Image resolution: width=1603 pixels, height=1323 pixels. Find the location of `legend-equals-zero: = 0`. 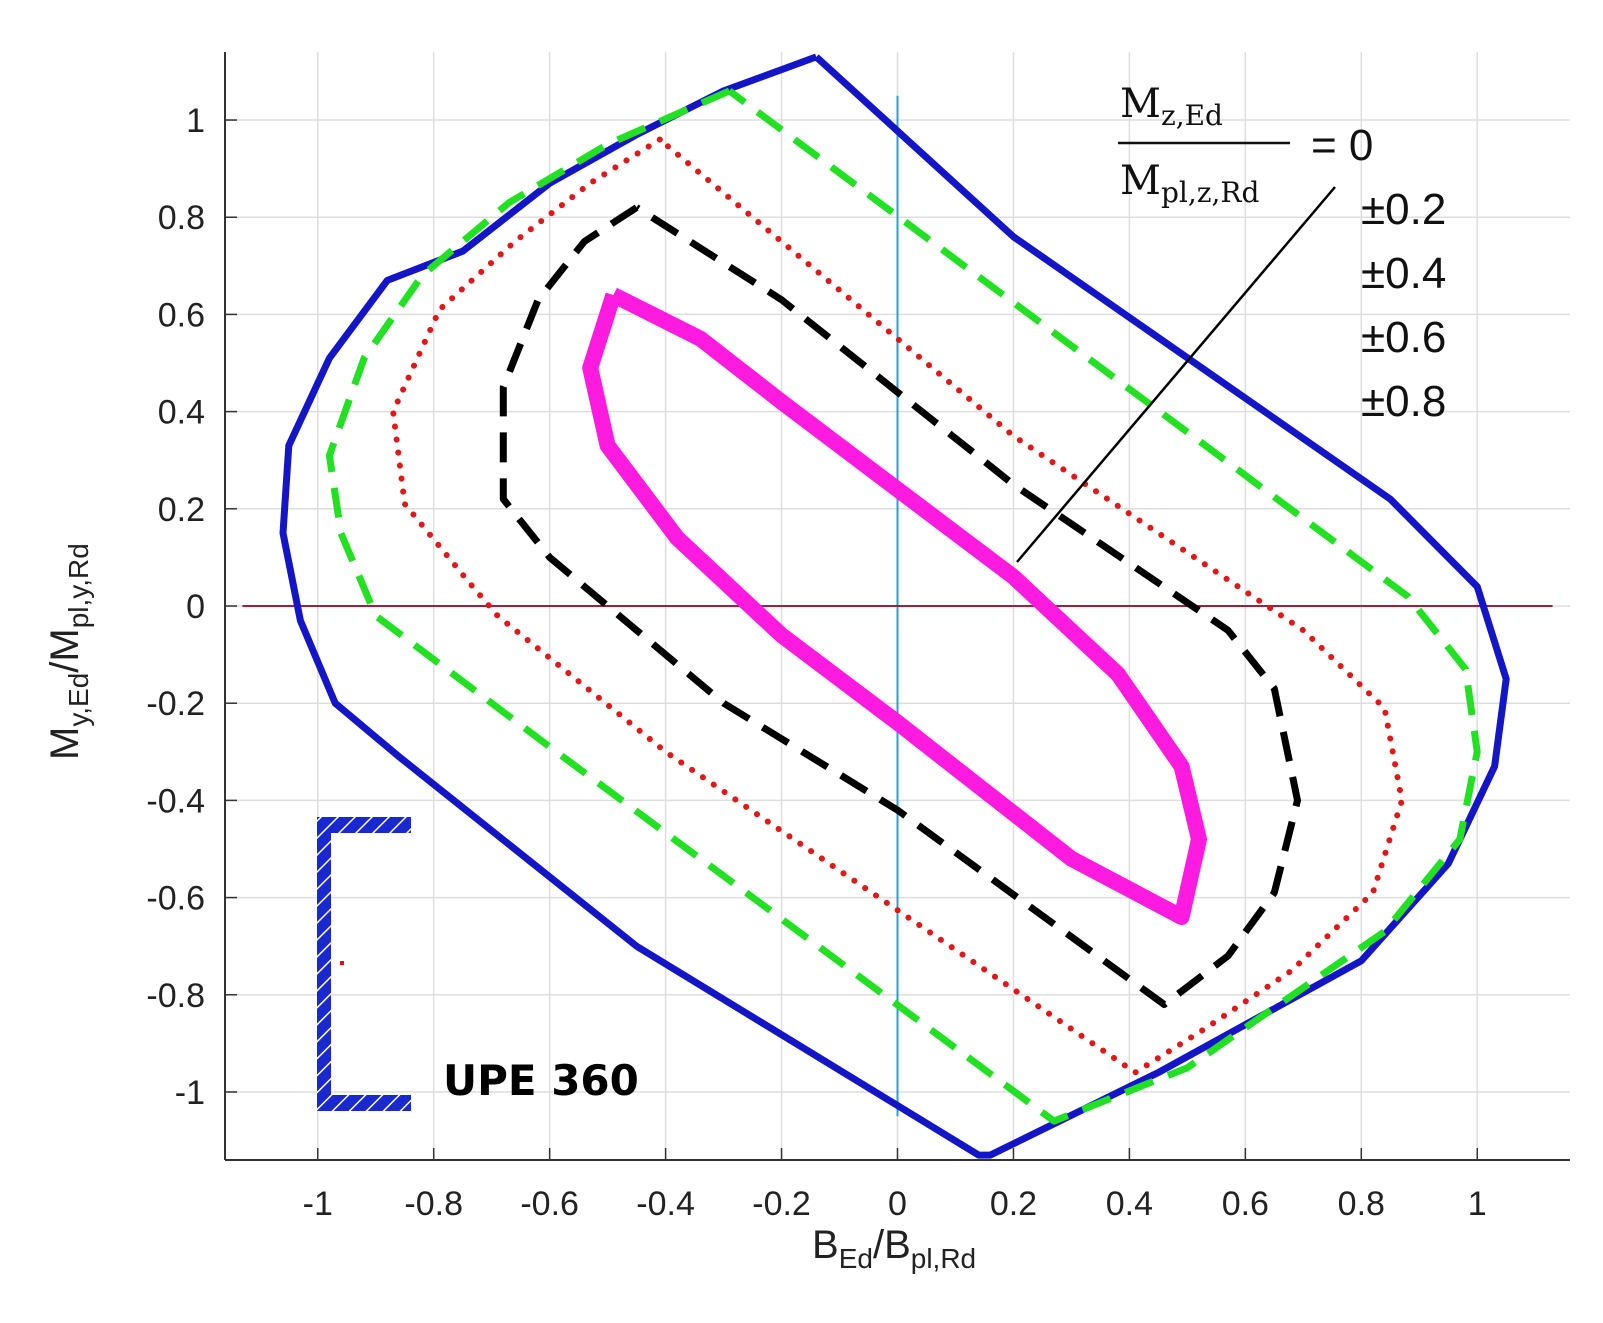

legend-equals-zero: = 0 is located at coordinates (1342, 145).